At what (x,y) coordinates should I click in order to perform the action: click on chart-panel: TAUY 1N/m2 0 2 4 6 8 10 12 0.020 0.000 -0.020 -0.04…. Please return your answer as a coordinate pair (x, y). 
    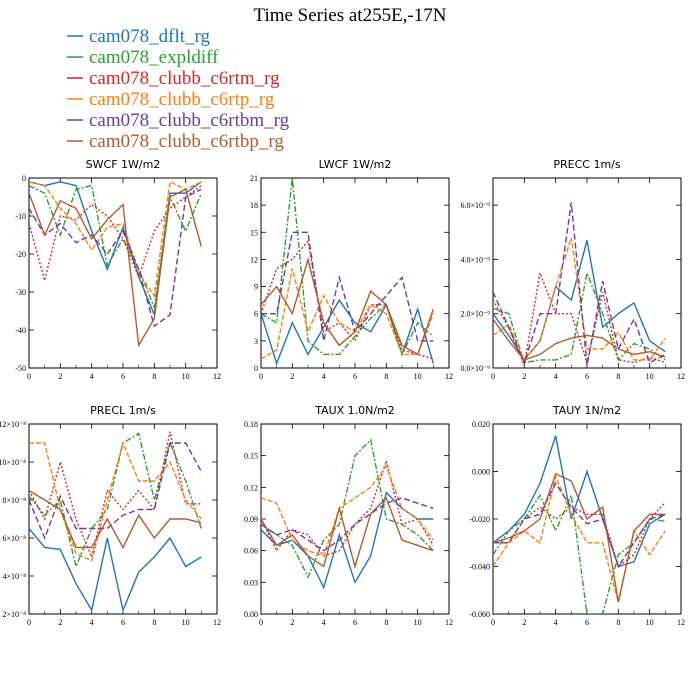
    Looking at the image, I should click on (577, 515).